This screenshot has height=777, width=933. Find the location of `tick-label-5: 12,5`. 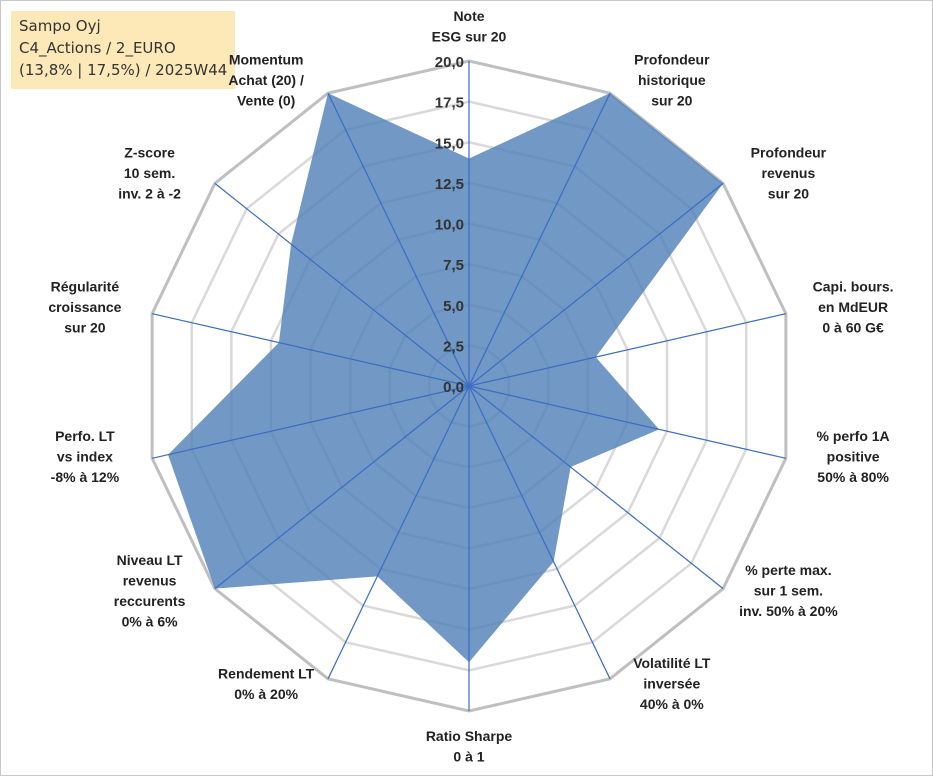

tick-label-5: 12,5 is located at coordinates (449, 184).